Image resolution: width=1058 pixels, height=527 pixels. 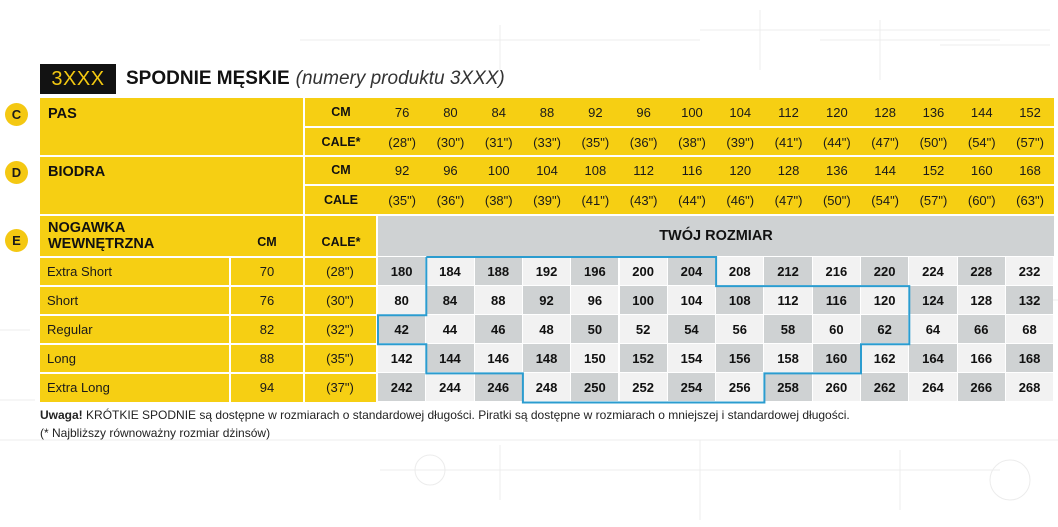 What do you see at coordinates (498, 387) in the screenshot?
I see `size-cell: 246` at bounding box center [498, 387].